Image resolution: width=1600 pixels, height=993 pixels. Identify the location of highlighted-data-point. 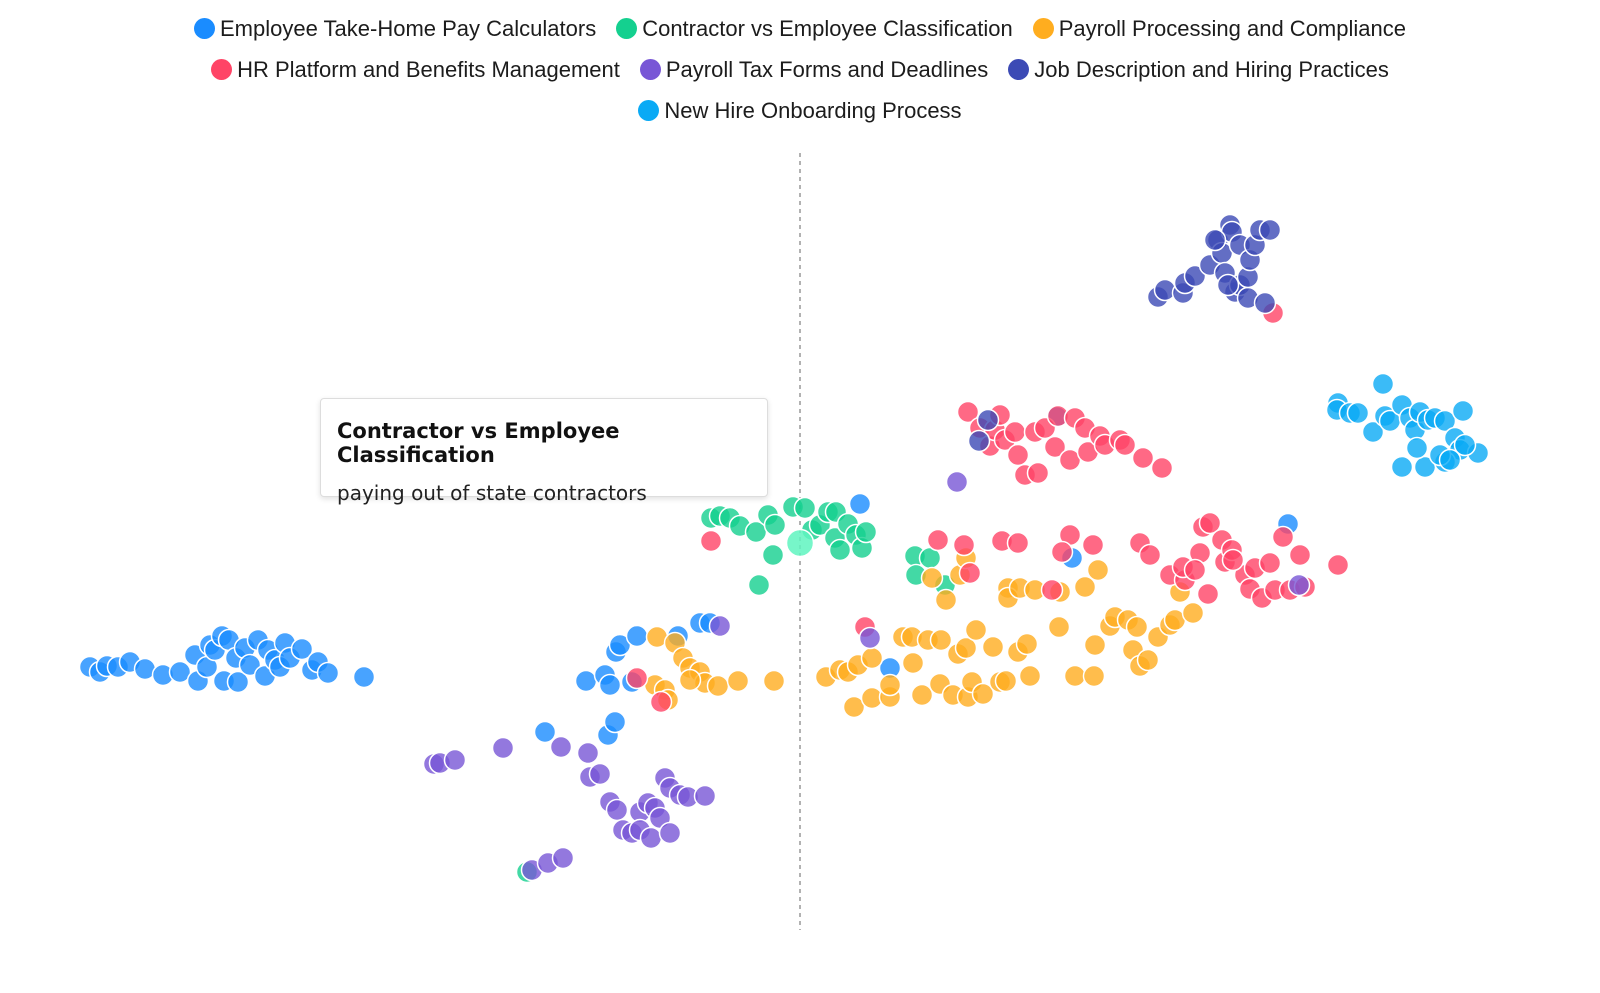
(800, 543).